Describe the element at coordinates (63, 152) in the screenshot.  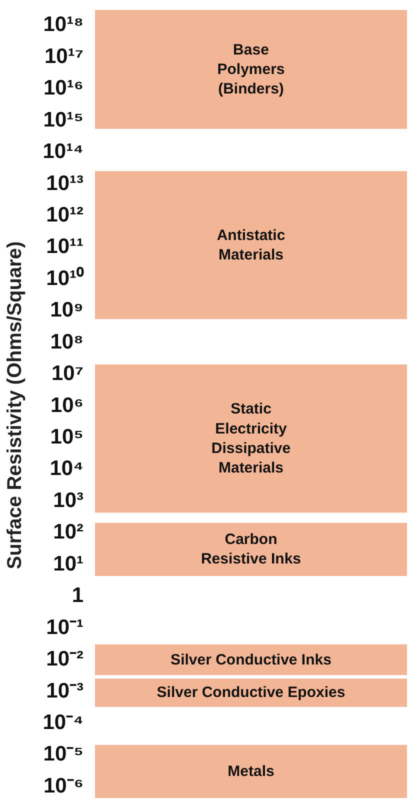
I see `y-tick-label: 10¹⁴` at that location.